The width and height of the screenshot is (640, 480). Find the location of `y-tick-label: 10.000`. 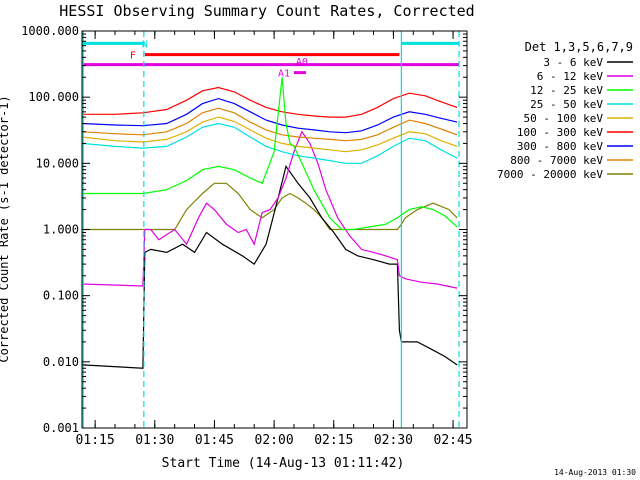

y-tick-label: 10.000 is located at coordinates (57, 163).